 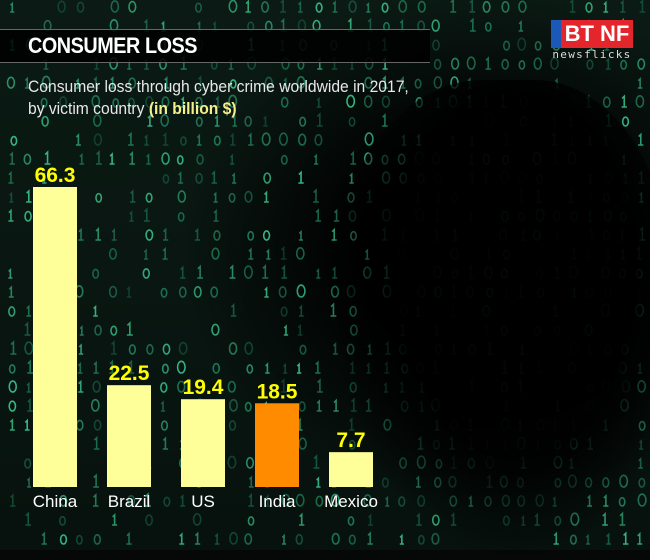 What do you see at coordinates (277, 445) in the screenshot?
I see `bar-india` at bounding box center [277, 445].